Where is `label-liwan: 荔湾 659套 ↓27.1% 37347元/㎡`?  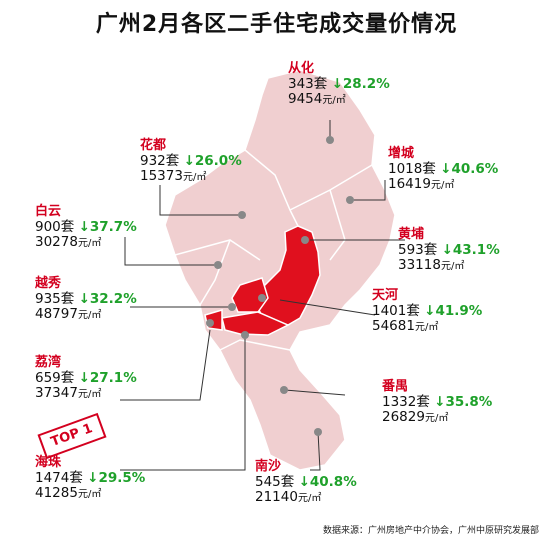
label-liwan: 荔湾 659套 ↓27.1% 37347元/㎡ is located at coordinates (86, 378).